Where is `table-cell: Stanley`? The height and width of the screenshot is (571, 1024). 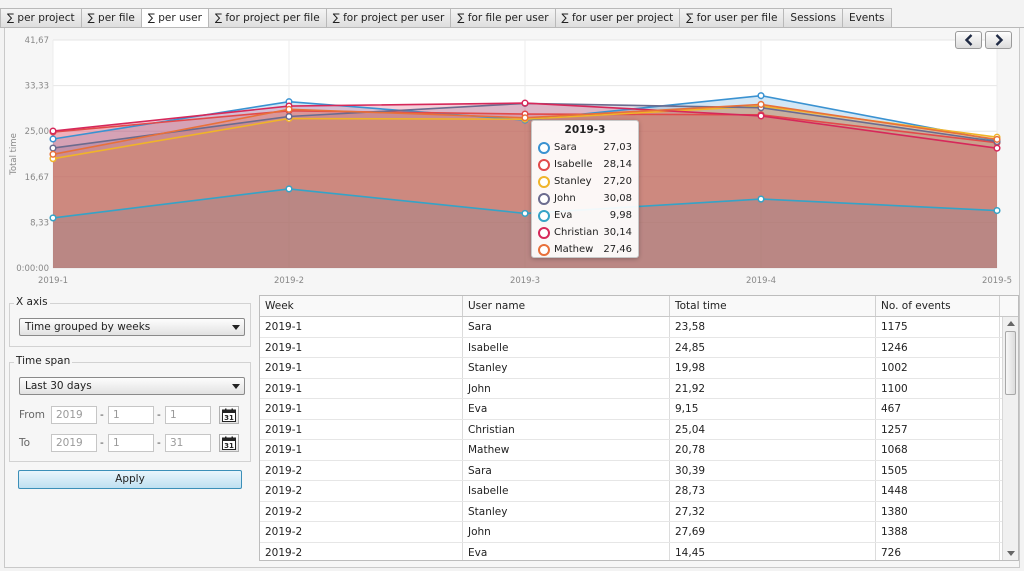
table-cell: Stanley is located at coordinates (566, 511).